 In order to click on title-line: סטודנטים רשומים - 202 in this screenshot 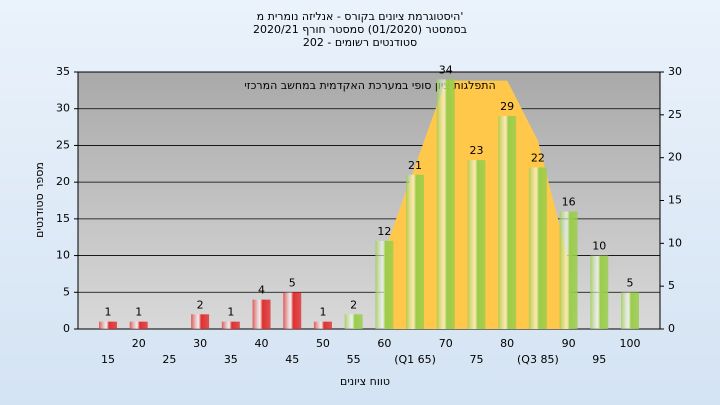, I will do `click(360, 42)`.